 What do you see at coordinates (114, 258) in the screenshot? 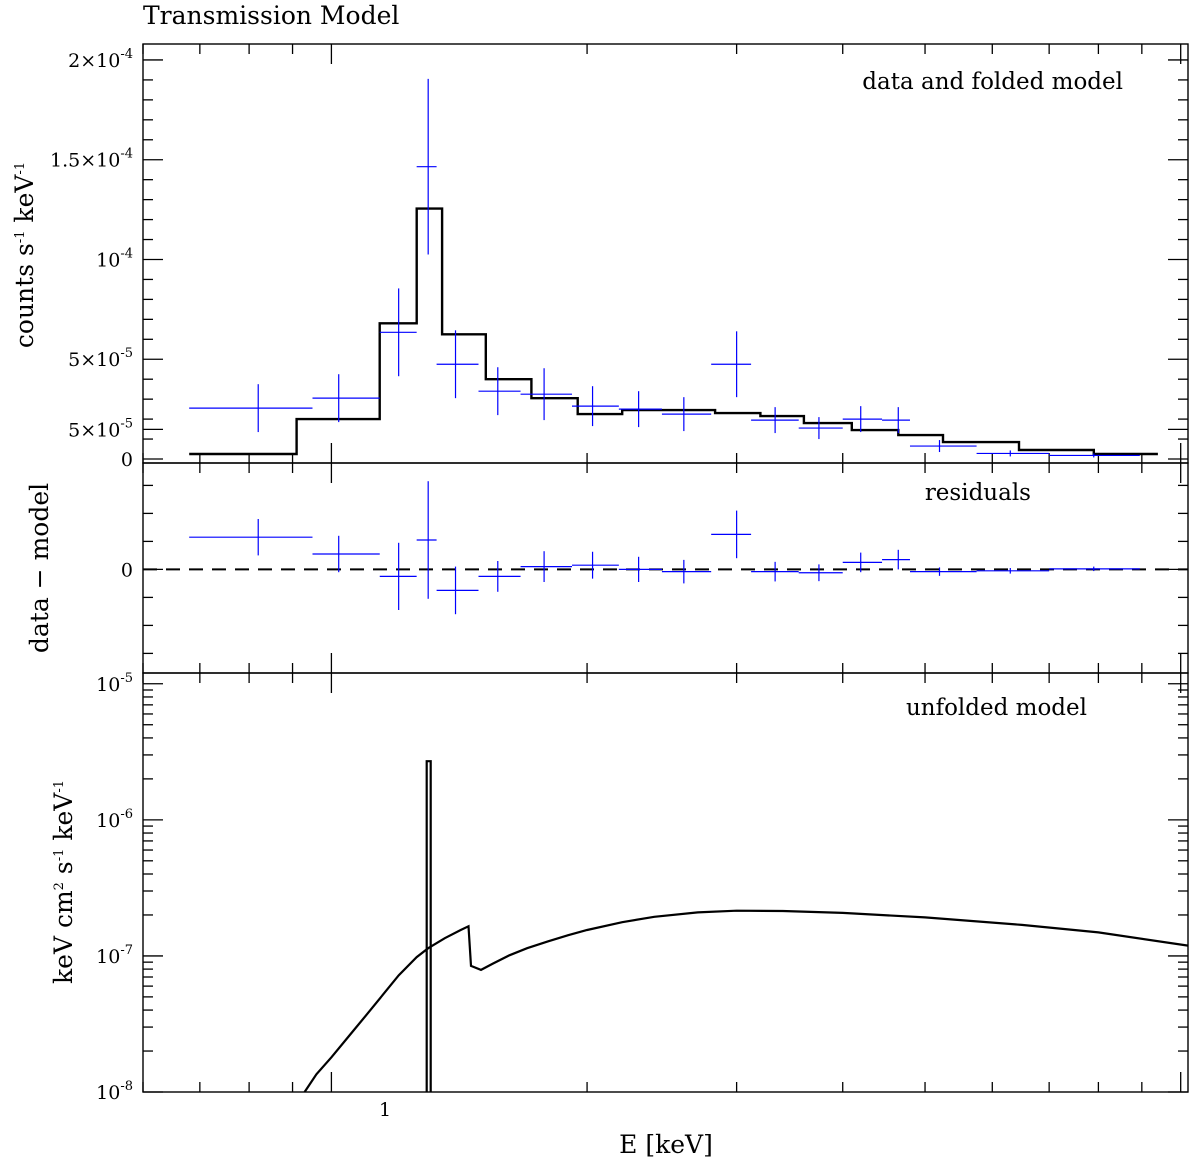
I see `y-tick-label: 10⁻⁴` at bounding box center [114, 258].